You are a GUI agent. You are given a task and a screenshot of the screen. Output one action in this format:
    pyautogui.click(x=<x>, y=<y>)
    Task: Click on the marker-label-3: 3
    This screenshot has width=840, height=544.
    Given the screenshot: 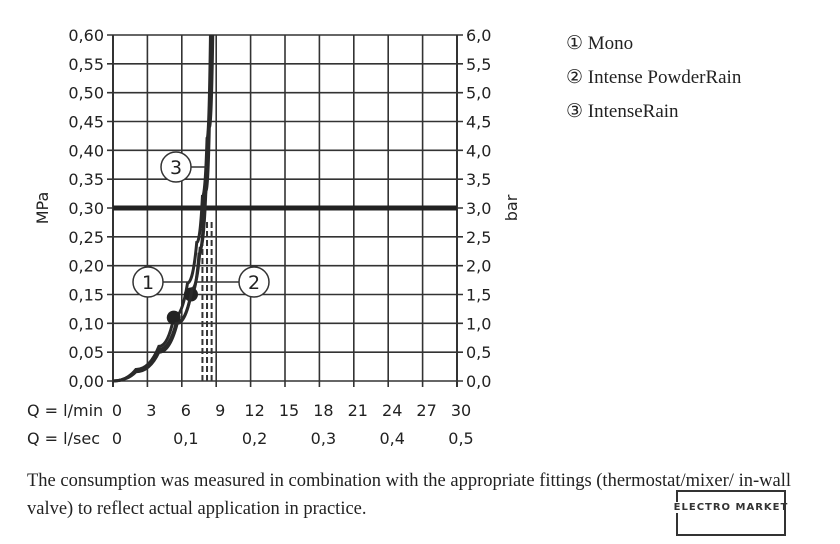 What is the action you would take?
    pyautogui.click(x=176, y=168)
    